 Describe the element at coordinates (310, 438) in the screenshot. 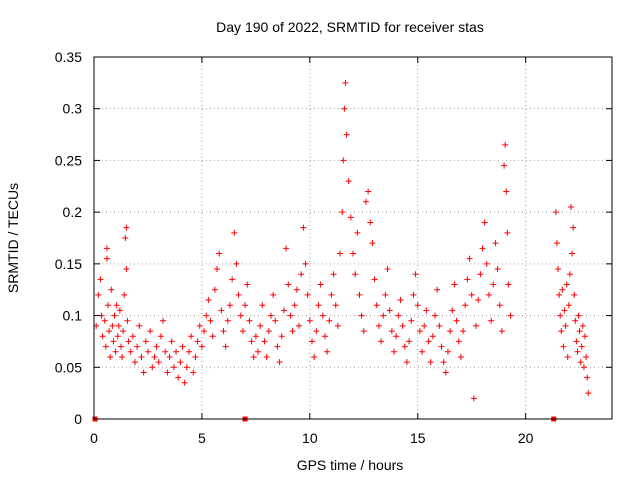

I see `x-tick-label: 10` at that location.